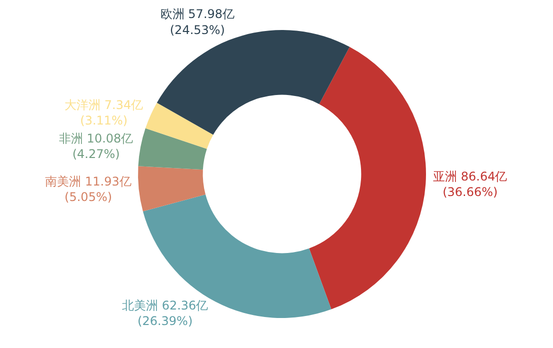 This screenshot has height=348, width=553. I want to click on slice-label: 亚洲 86.64亿 (36.66%), so click(470, 184).